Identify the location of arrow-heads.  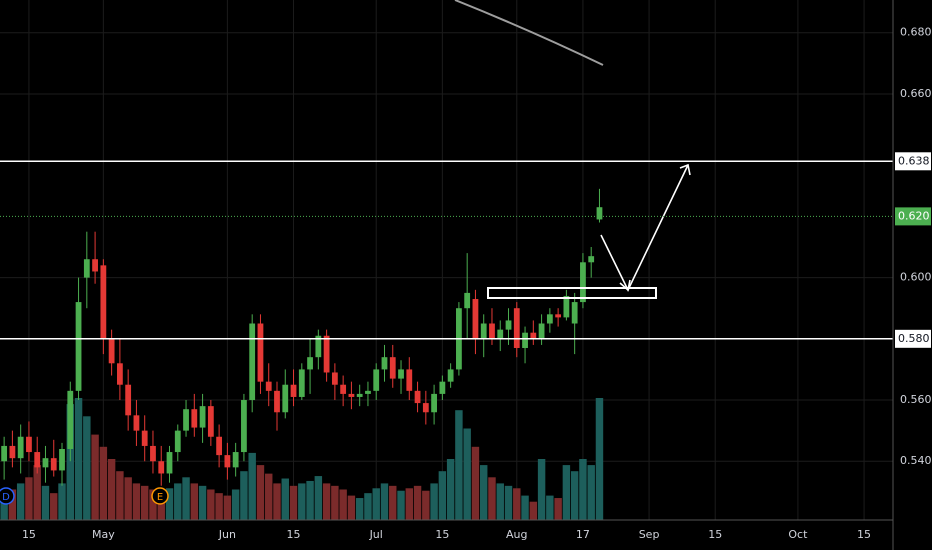
(655, 227).